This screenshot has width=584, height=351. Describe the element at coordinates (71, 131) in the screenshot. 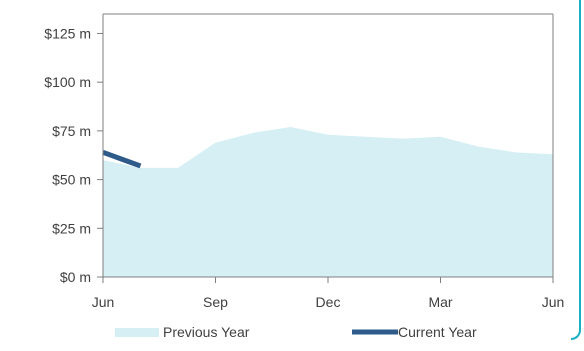

I see `y-tick-label: $75 m` at that location.